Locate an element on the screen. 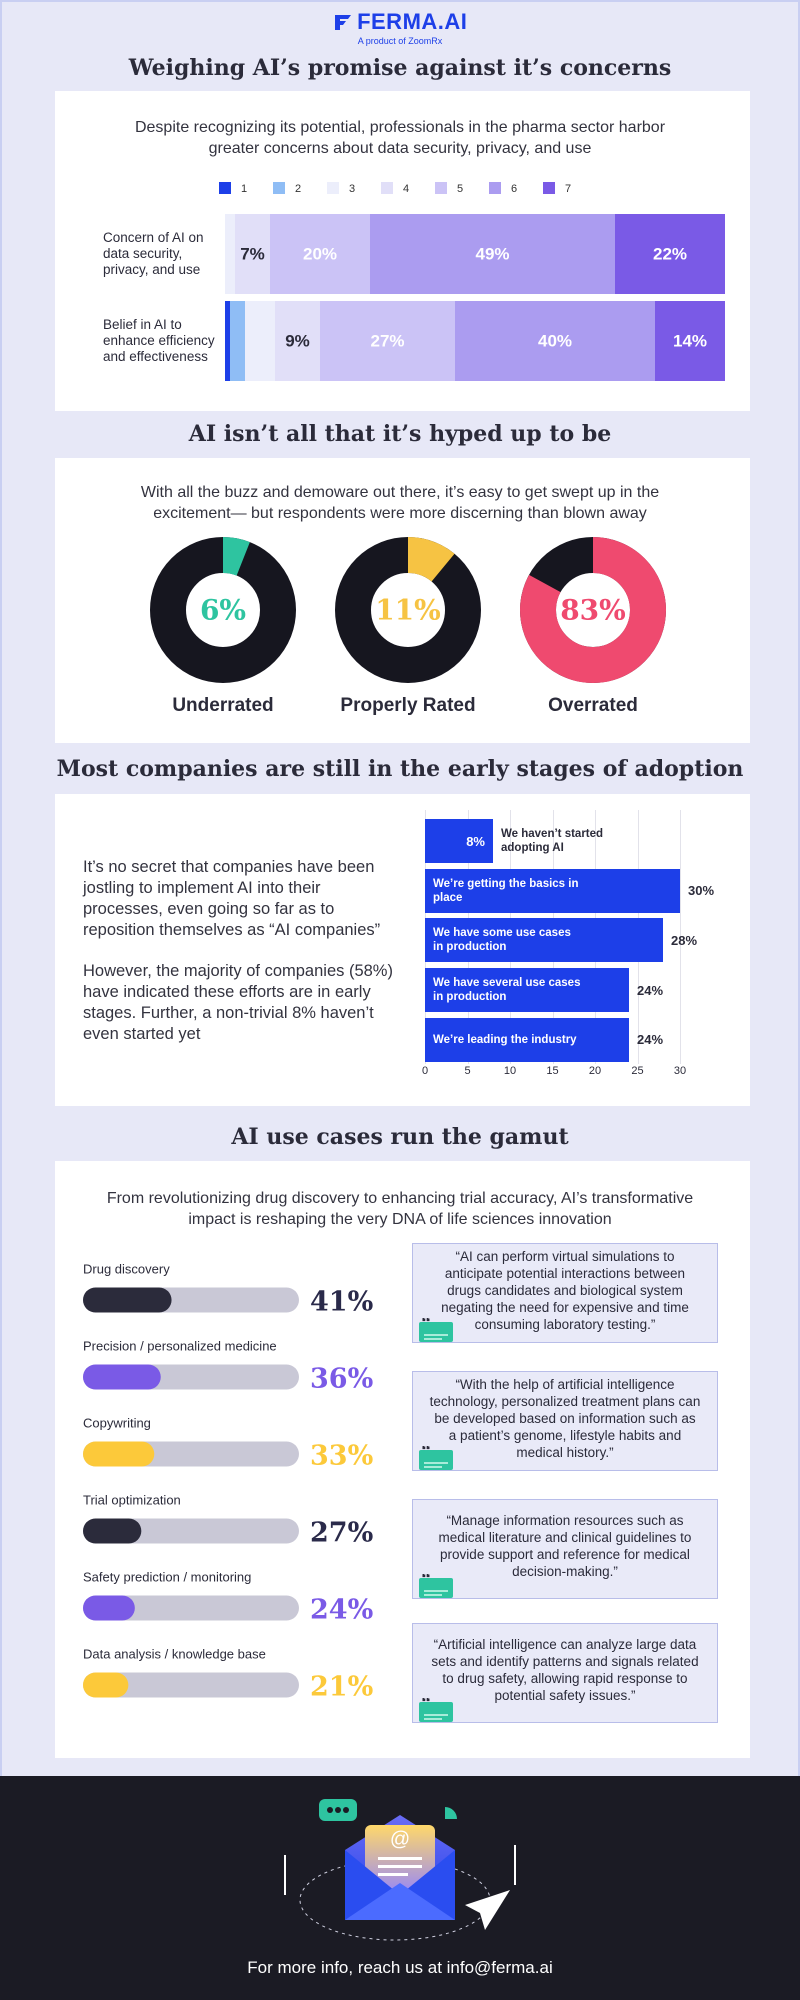 This screenshot has height=2000, width=800. bar-inner-box: We’re getting the basics in place is located at coordinates (552, 891).